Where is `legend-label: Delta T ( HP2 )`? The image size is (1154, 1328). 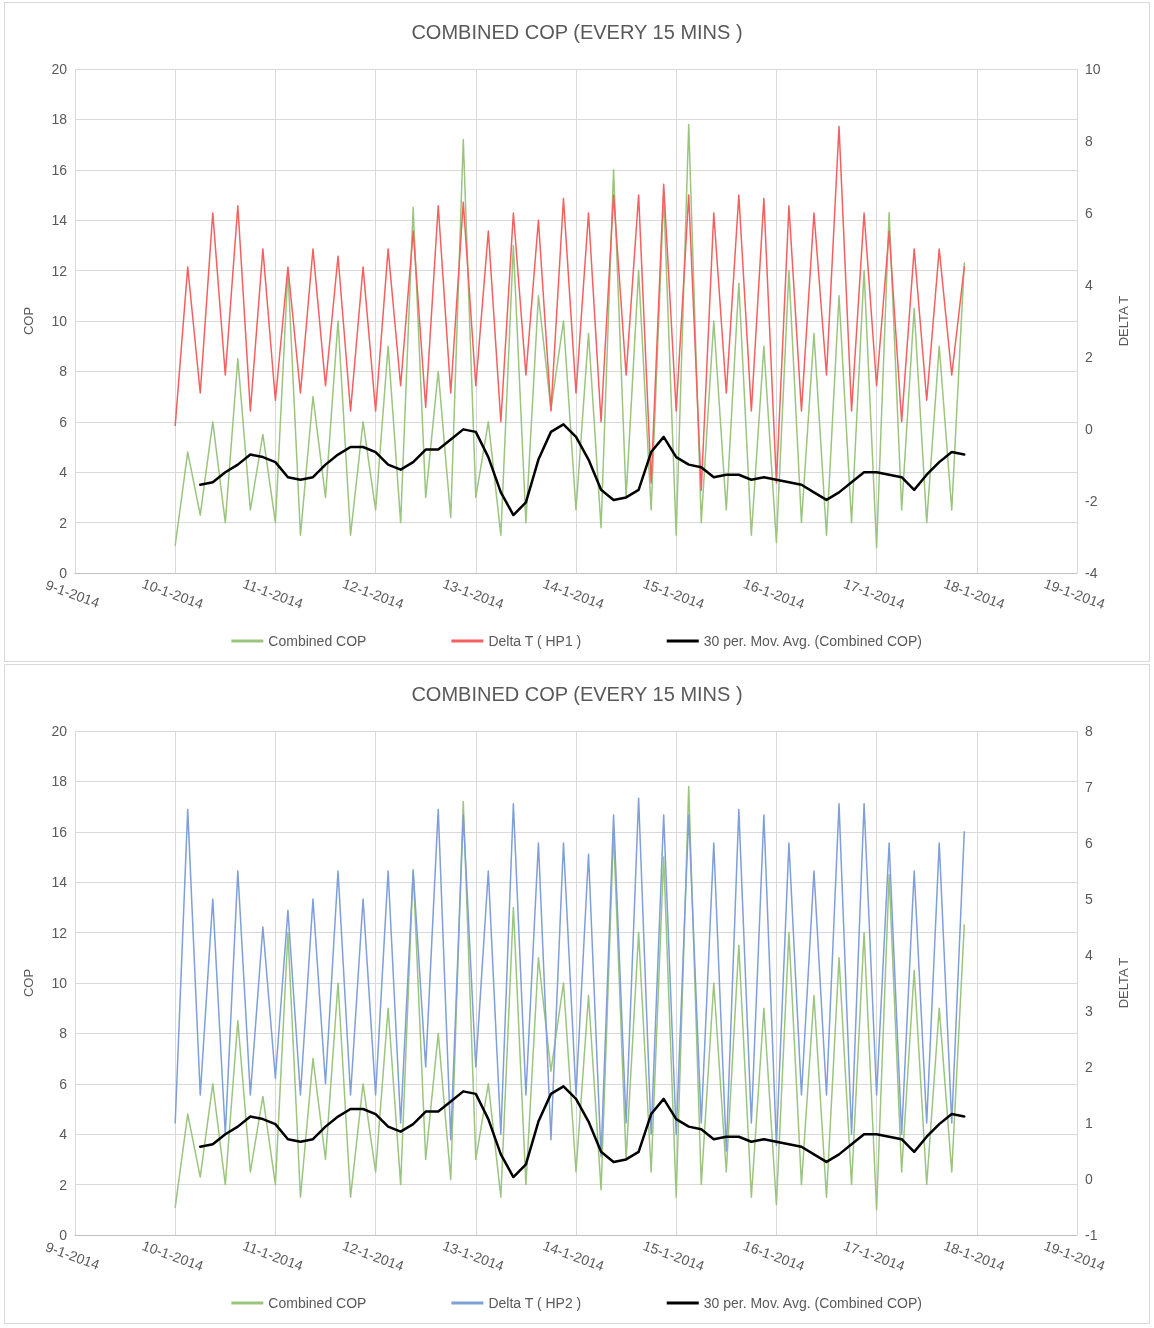
legend-label: Delta T ( HP2 ) is located at coordinates (535, 1303).